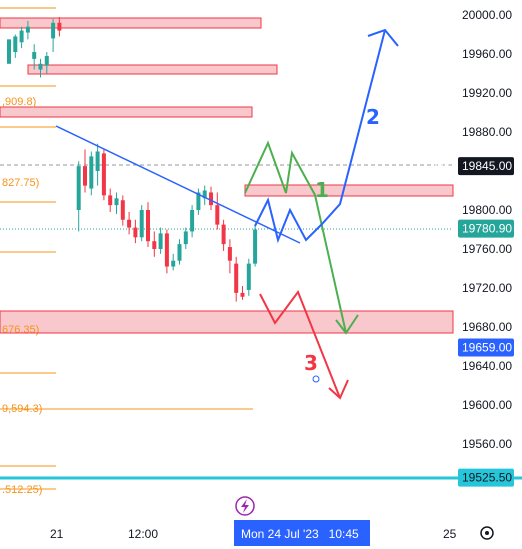 Image resolution: width=522 pixels, height=549 pixels. What do you see at coordinates (442, 166) in the screenshot?
I see `plus-icon` at bounding box center [442, 166].